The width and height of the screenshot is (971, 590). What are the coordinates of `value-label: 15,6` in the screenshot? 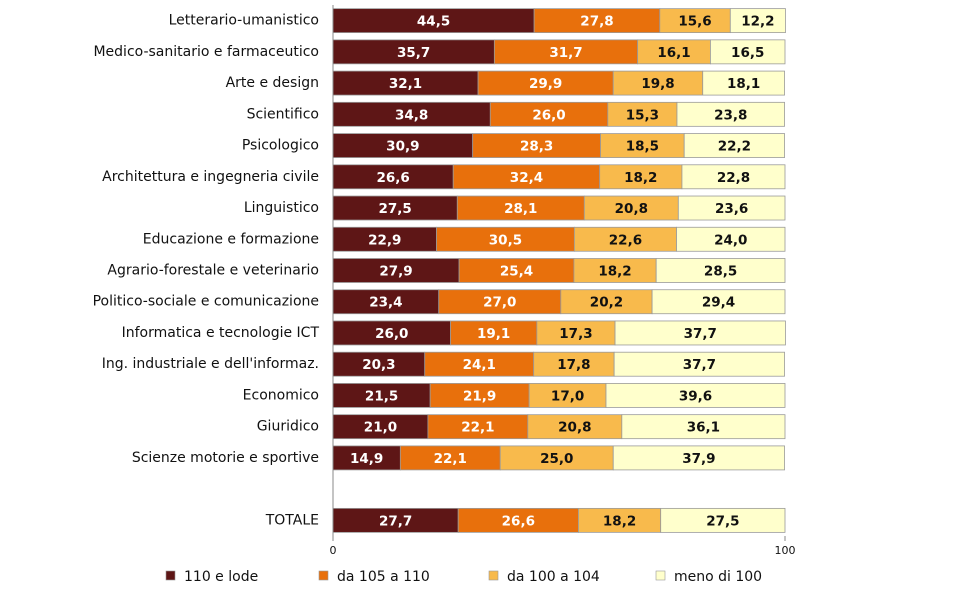 It's located at (694, 22).